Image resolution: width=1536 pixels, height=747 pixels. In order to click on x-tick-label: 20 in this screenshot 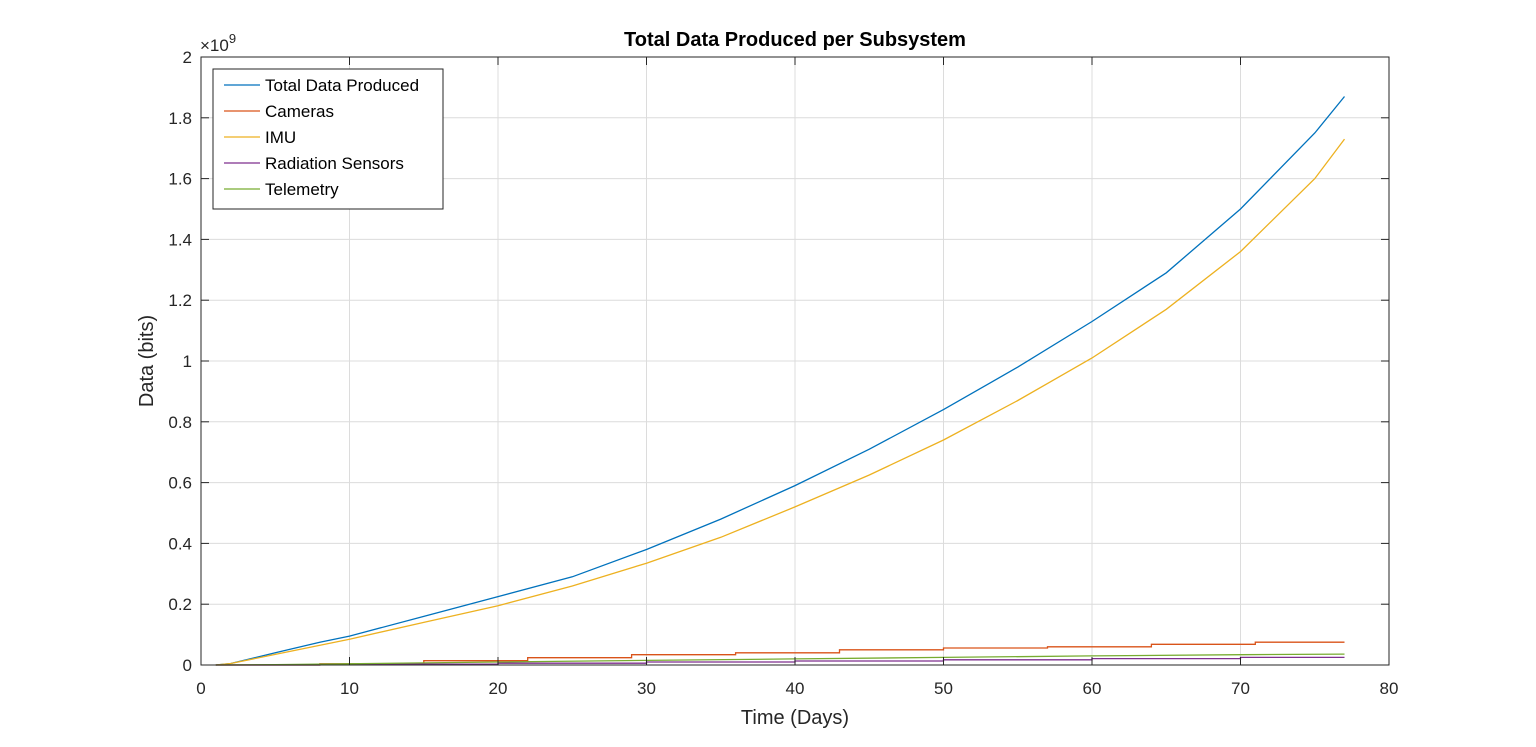, I will do `click(498, 688)`.